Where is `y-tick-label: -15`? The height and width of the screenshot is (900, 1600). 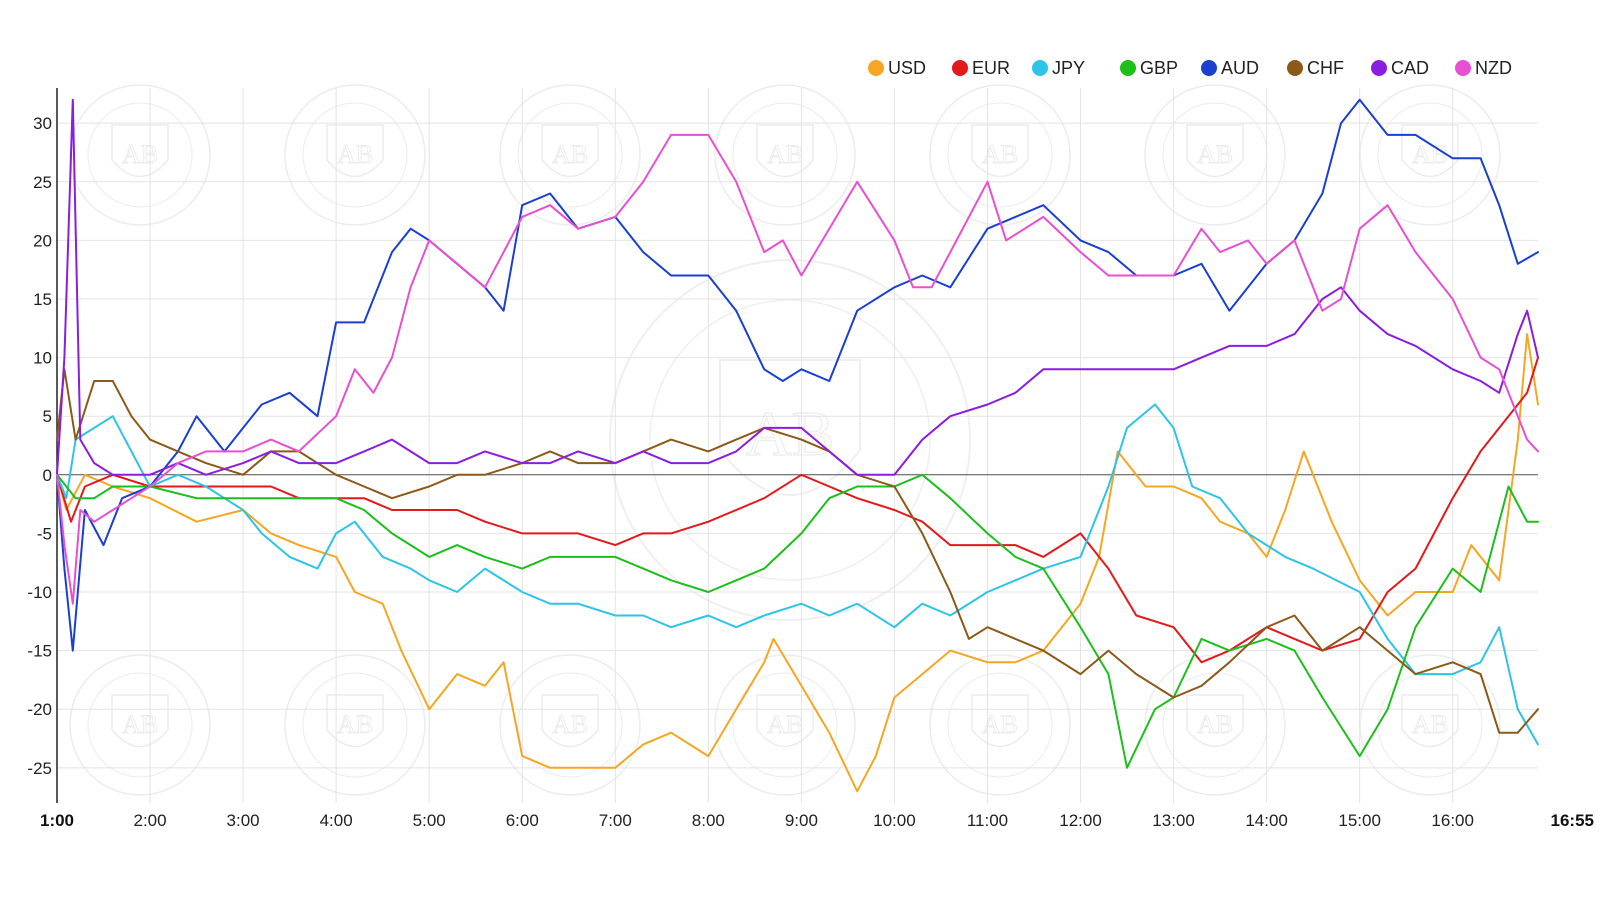 y-tick-label: -15 is located at coordinates (39, 651).